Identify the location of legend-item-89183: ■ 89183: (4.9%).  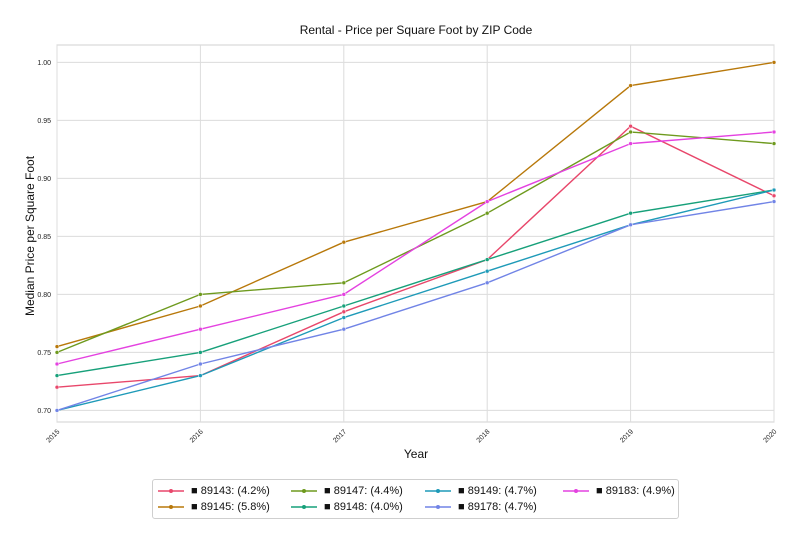
(618, 491).